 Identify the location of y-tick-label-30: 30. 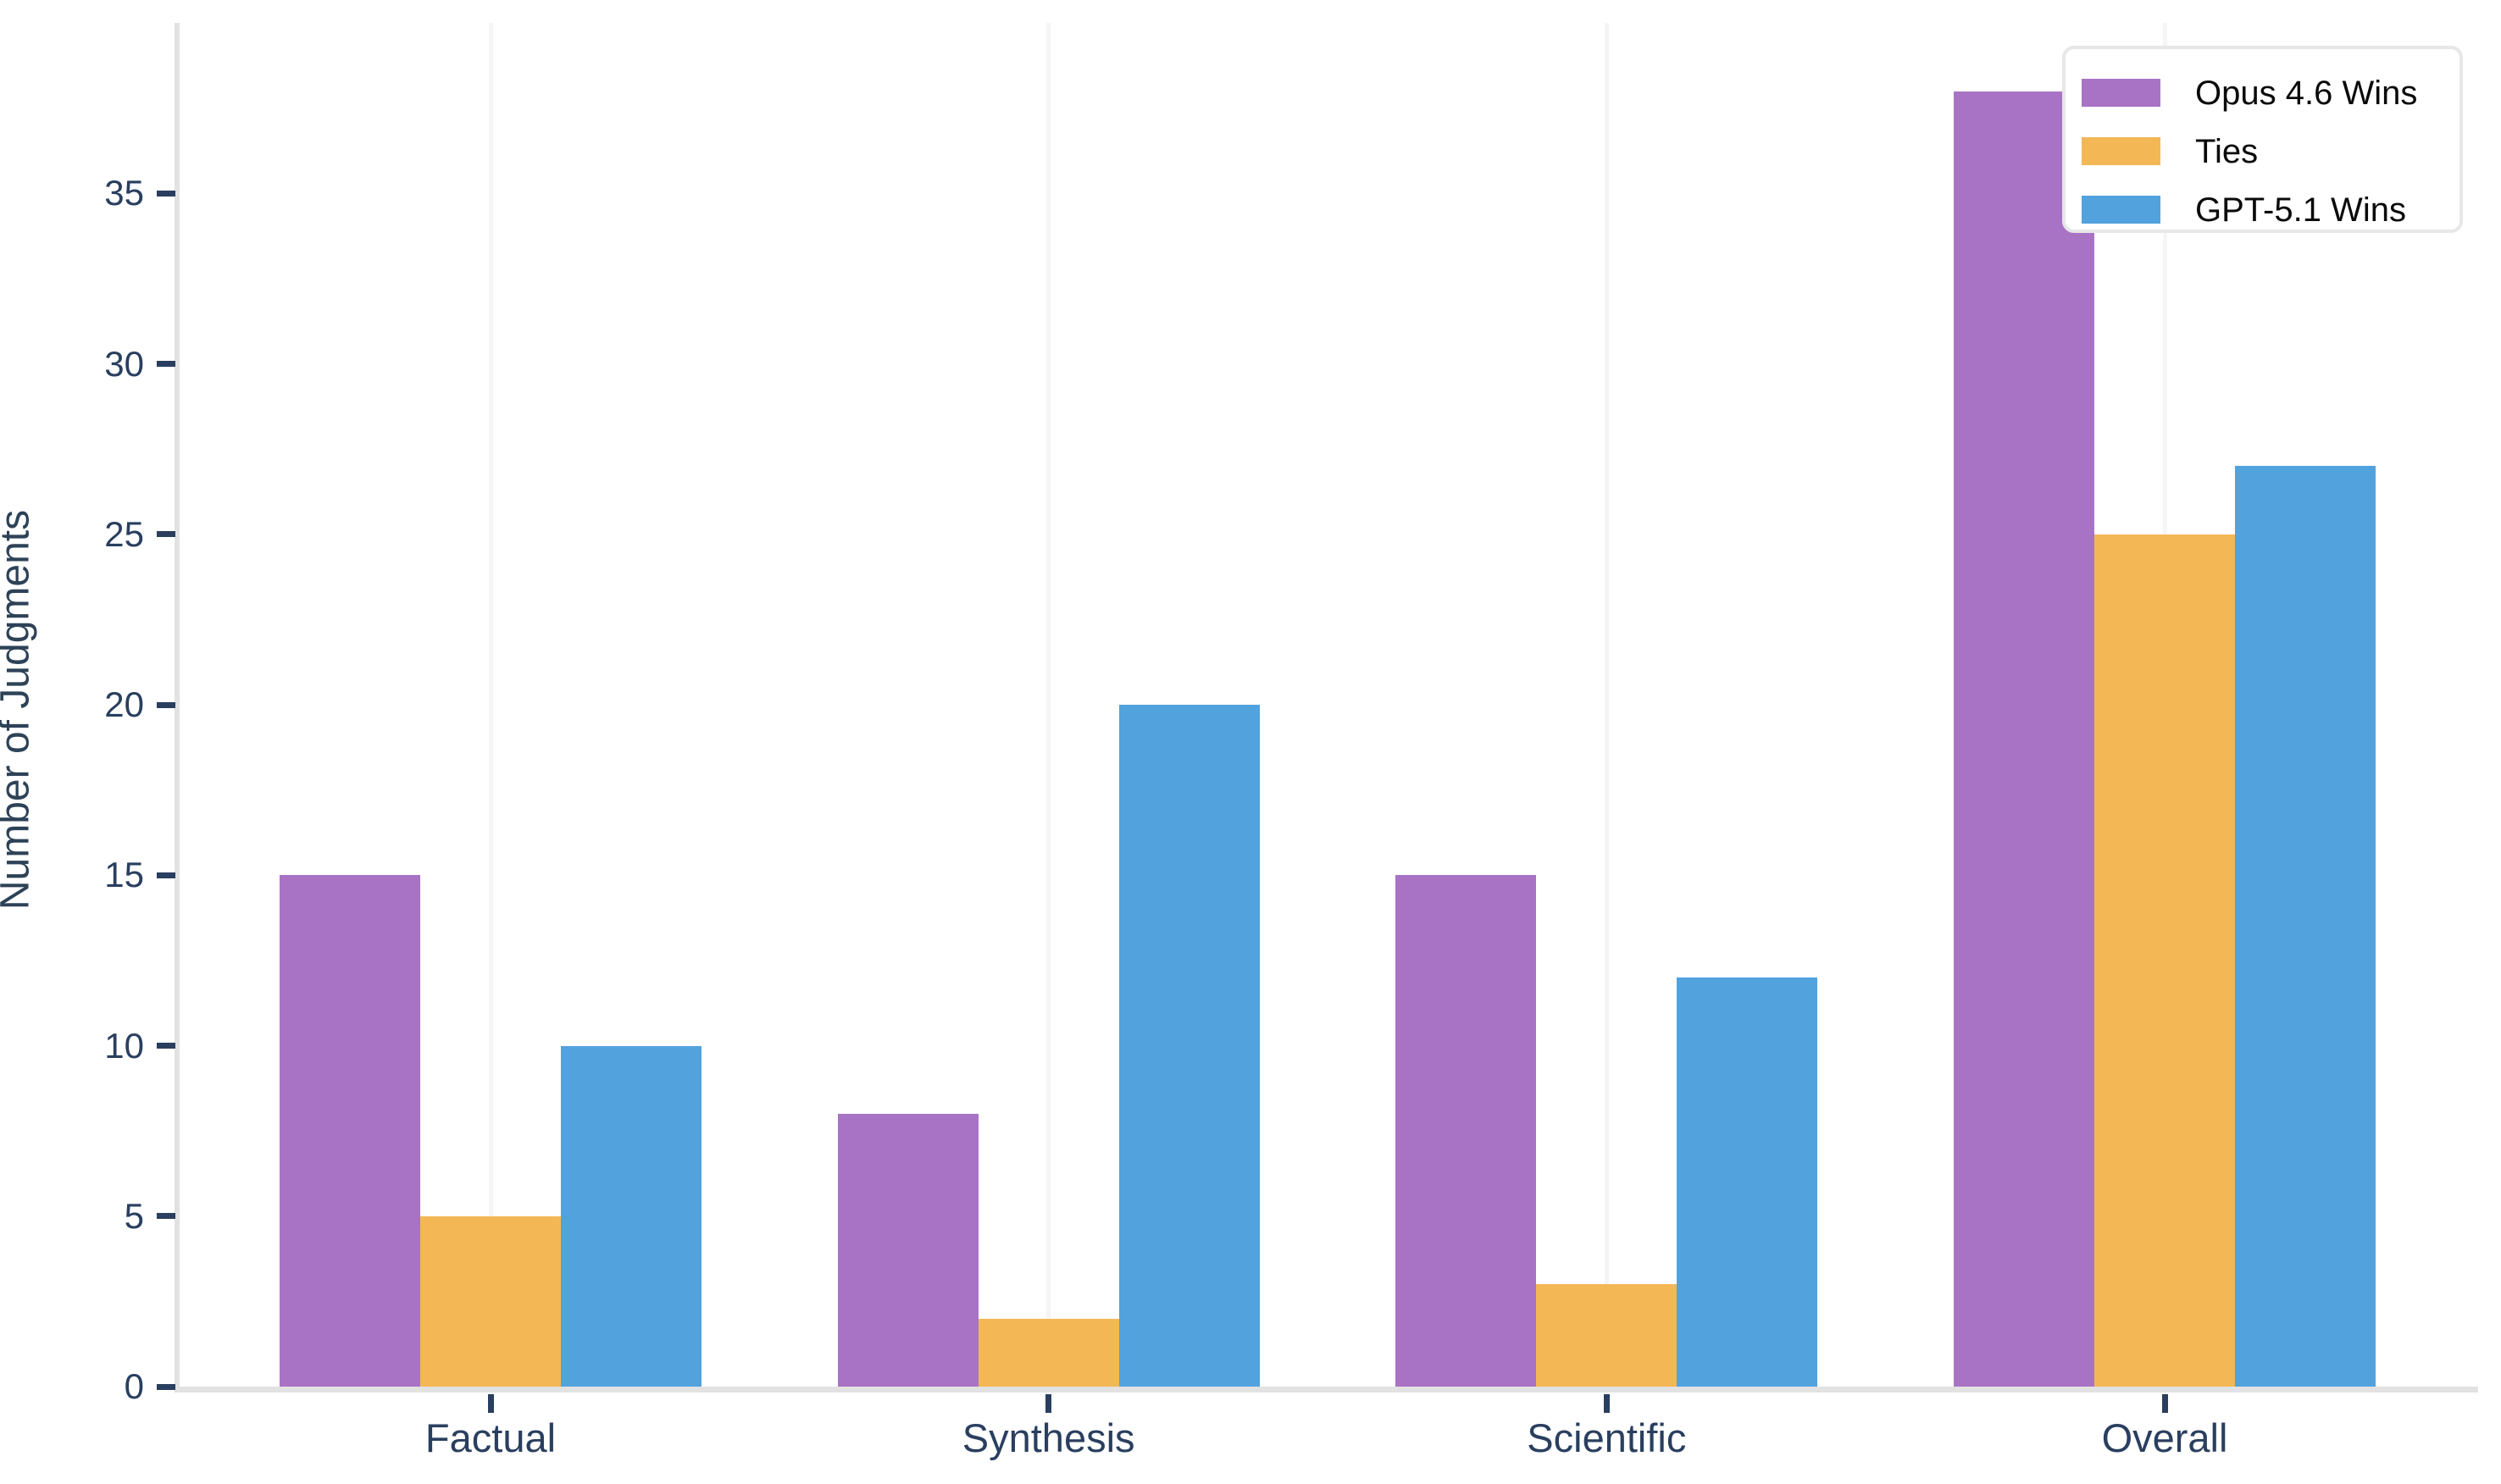
(124, 363).